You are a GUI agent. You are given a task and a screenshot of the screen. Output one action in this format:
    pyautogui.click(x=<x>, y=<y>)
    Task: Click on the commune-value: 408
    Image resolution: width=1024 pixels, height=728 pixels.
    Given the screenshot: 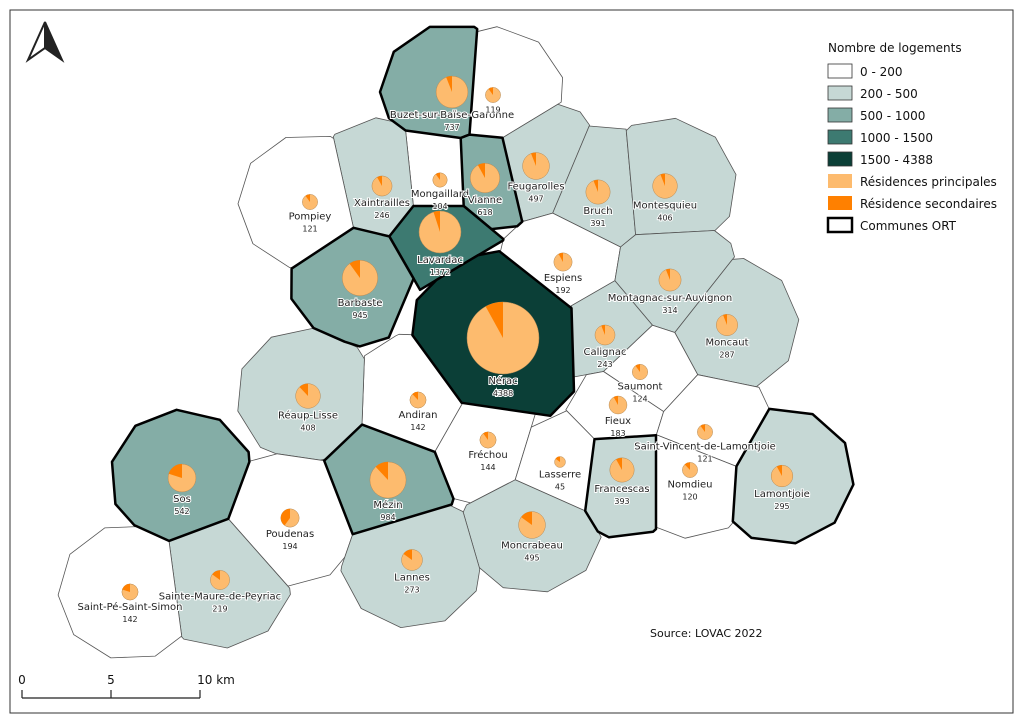 What is the action you would take?
    pyautogui.click(x=307, y=427)
    